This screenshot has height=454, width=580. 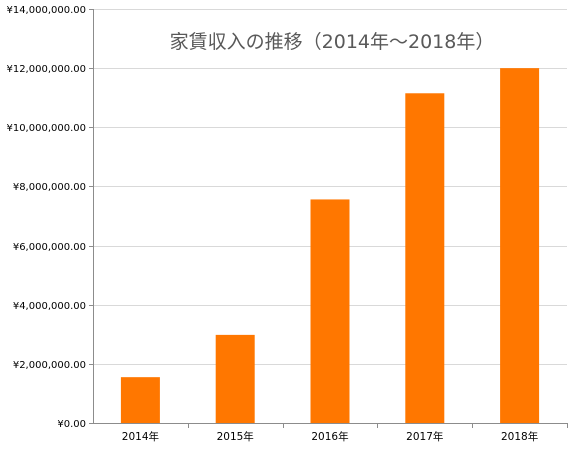 I want to click on x-tick-label: 2015年, so click(x=235, y=436).